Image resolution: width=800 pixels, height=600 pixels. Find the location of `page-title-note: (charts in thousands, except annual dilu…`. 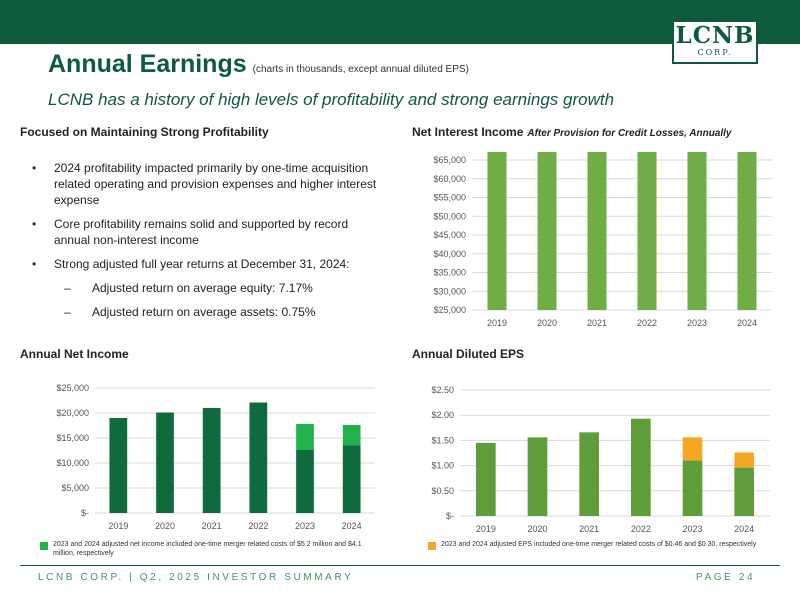

page-title-note: (charts in thousands, except annual dilu… is located at coordinates (360, 69).